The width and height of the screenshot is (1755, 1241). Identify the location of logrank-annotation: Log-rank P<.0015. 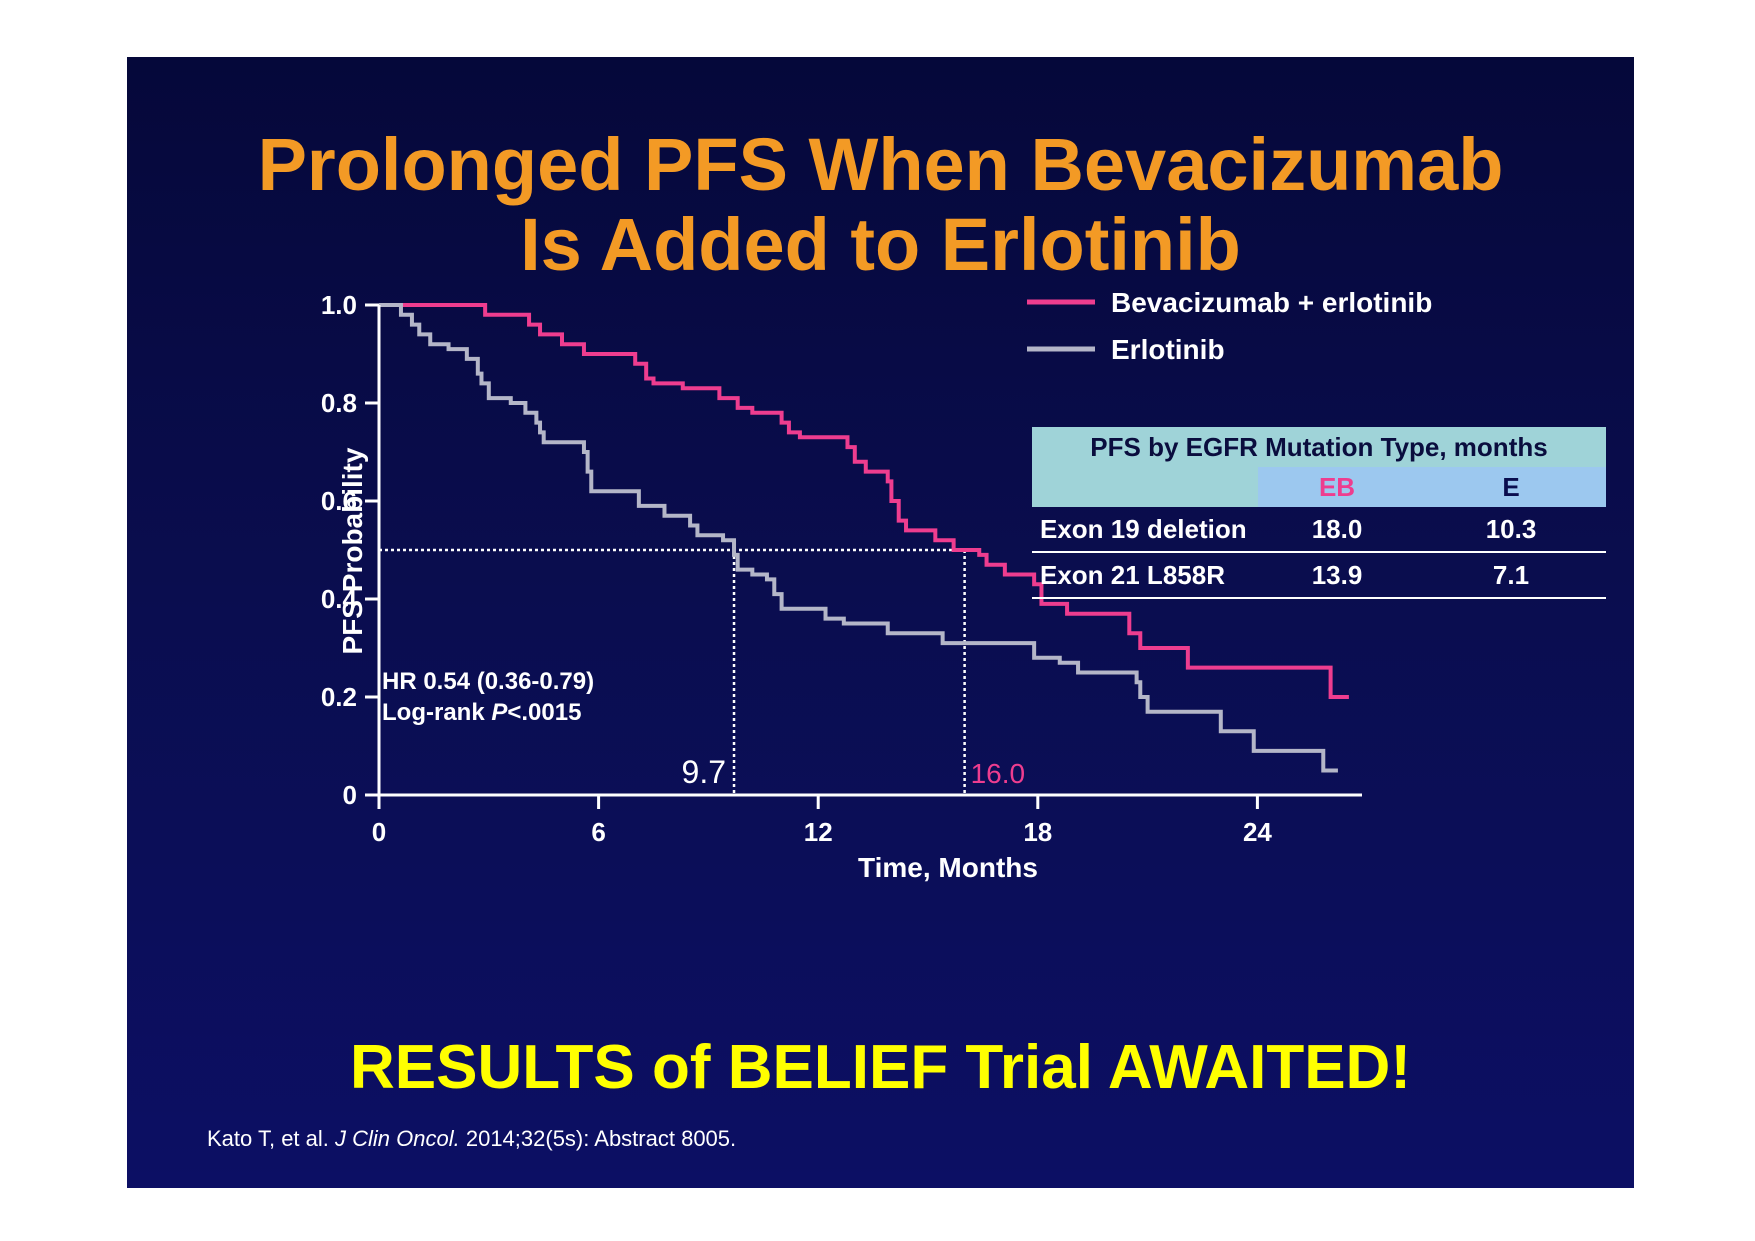
(481, 712).